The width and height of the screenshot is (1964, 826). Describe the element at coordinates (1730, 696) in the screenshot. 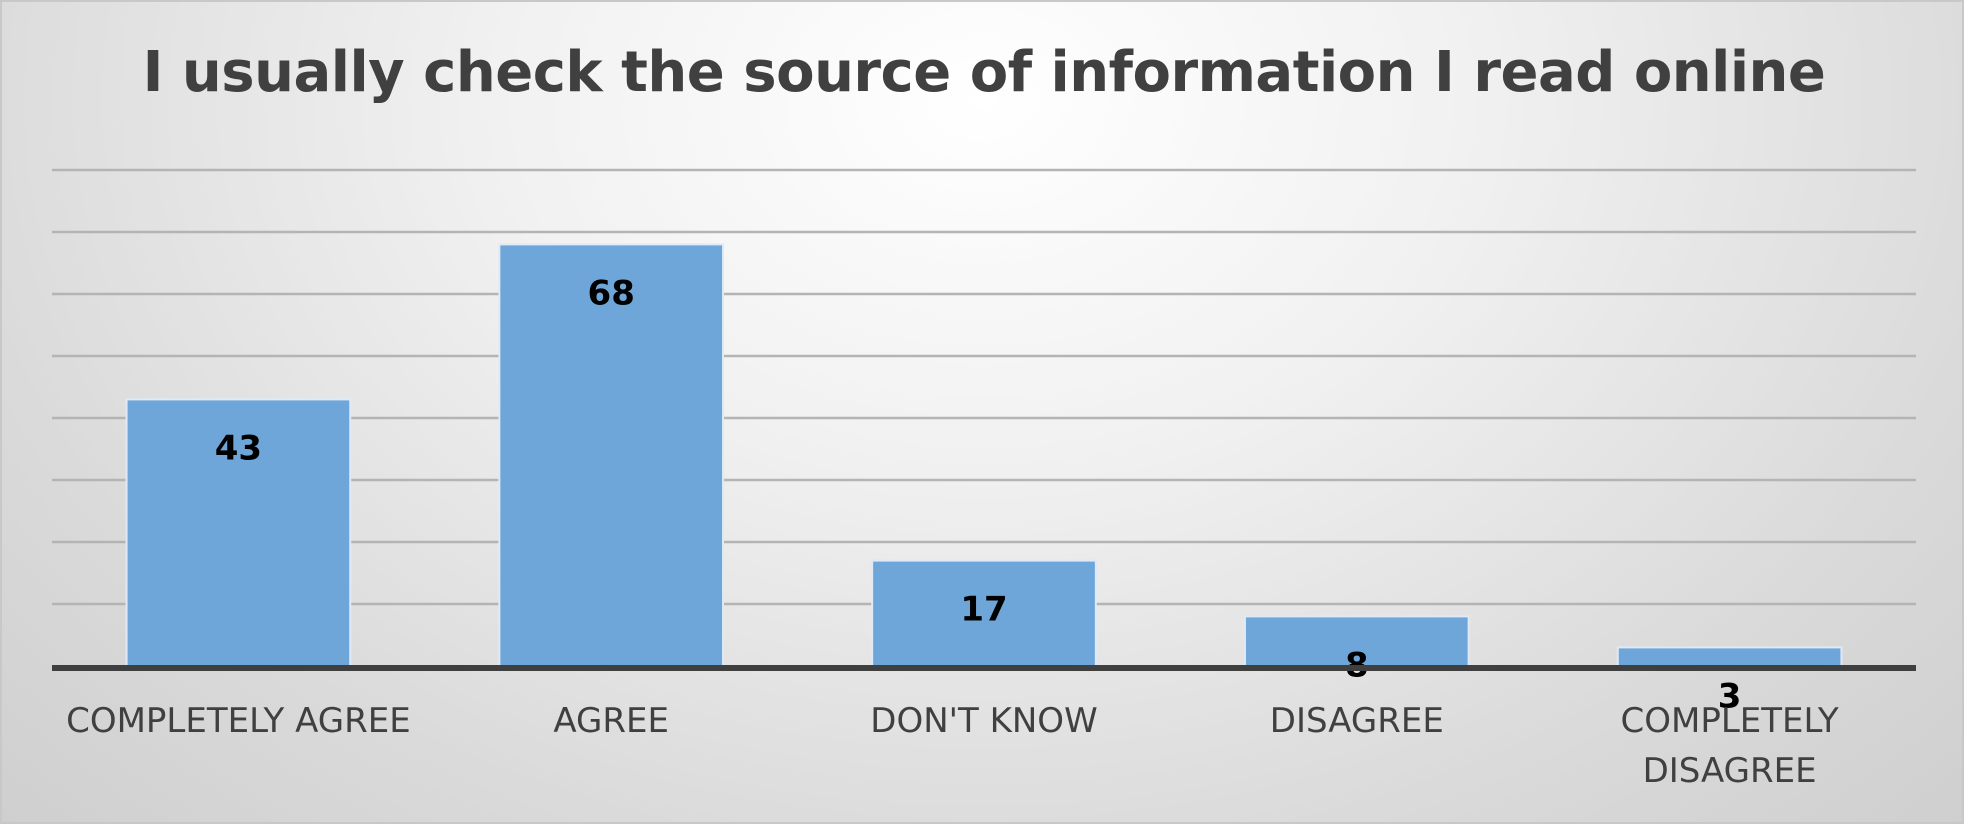

I see `data-label: 3` at that location.